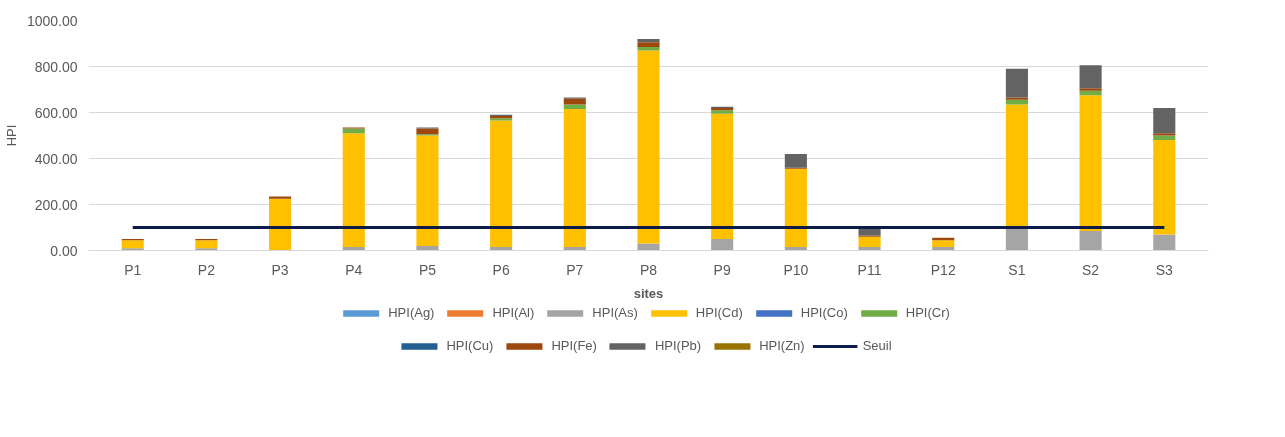  Describe the element at coordinates (648, 293) in the screenshot. I see `x-axis-title: sites` at that location.